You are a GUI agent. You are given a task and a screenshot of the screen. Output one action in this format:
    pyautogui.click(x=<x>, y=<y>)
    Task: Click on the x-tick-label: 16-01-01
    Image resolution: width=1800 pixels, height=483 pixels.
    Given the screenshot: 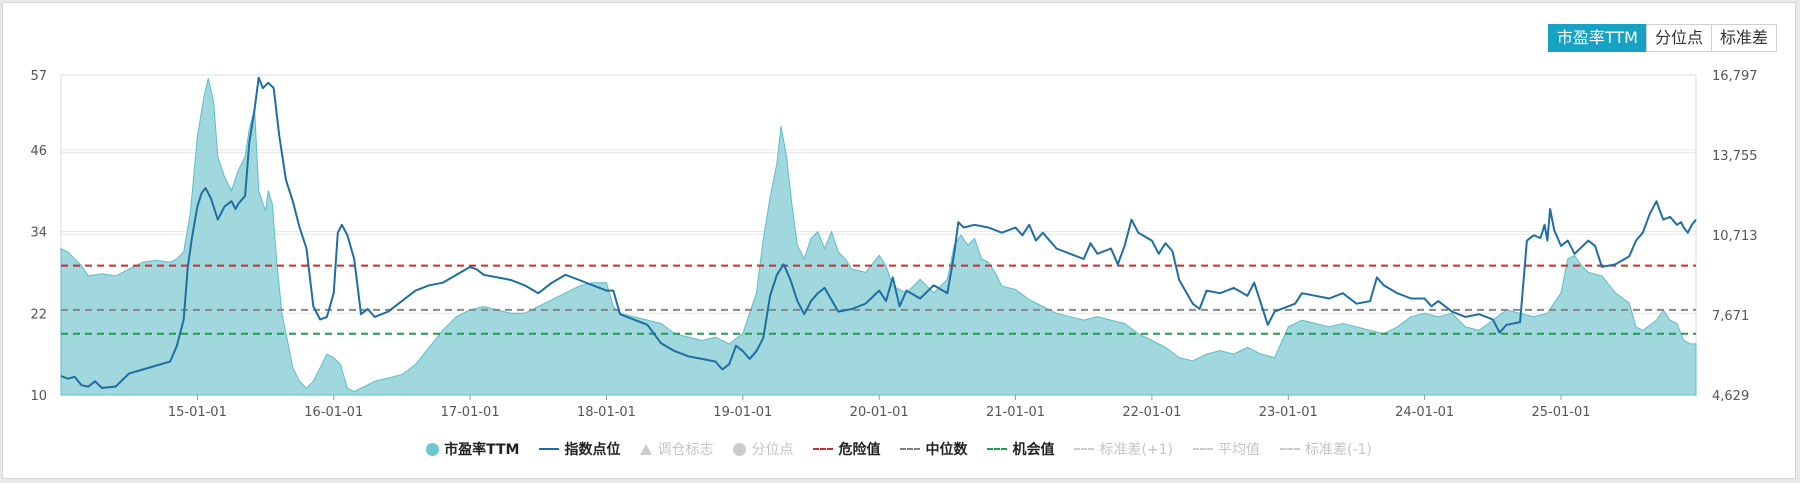 What is the action you would take?
    pyautogui.click(x=333, y=412)
    